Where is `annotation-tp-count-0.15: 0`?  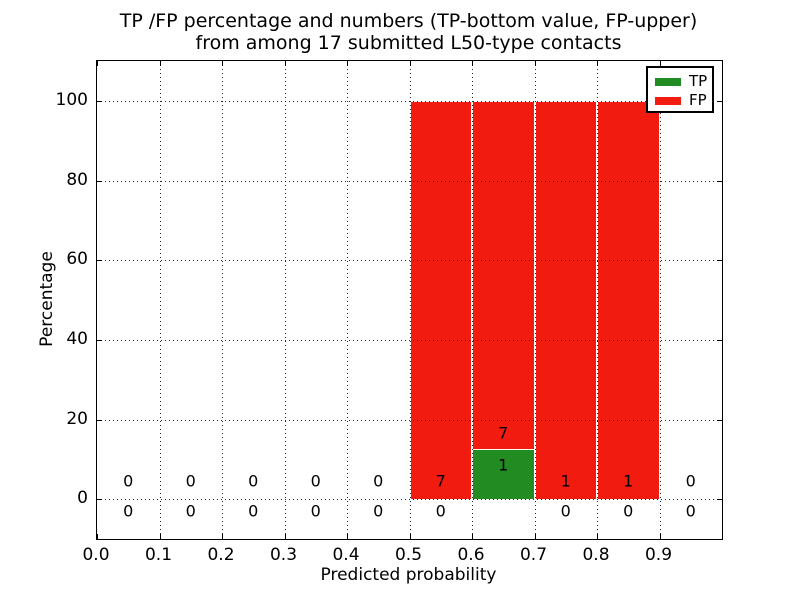 annotation-tp-count-0.15: 0 is located at coordinates (190, 511).